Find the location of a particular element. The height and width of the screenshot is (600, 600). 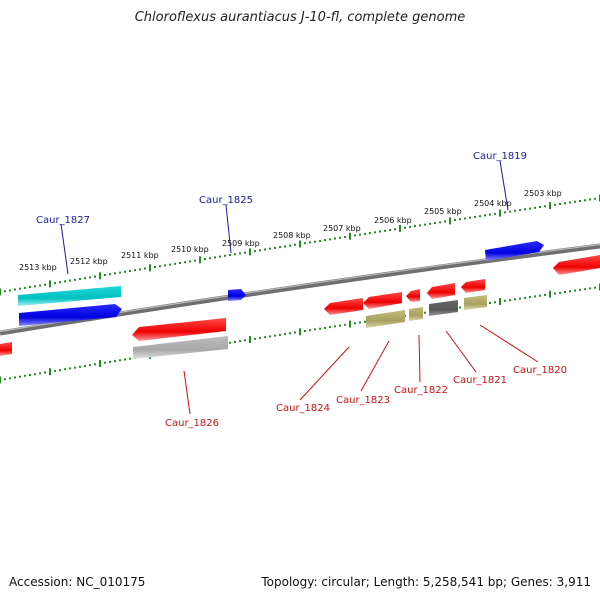

gene-label-caur-1822: Caur_1822 is located at coordinates (421, 390).